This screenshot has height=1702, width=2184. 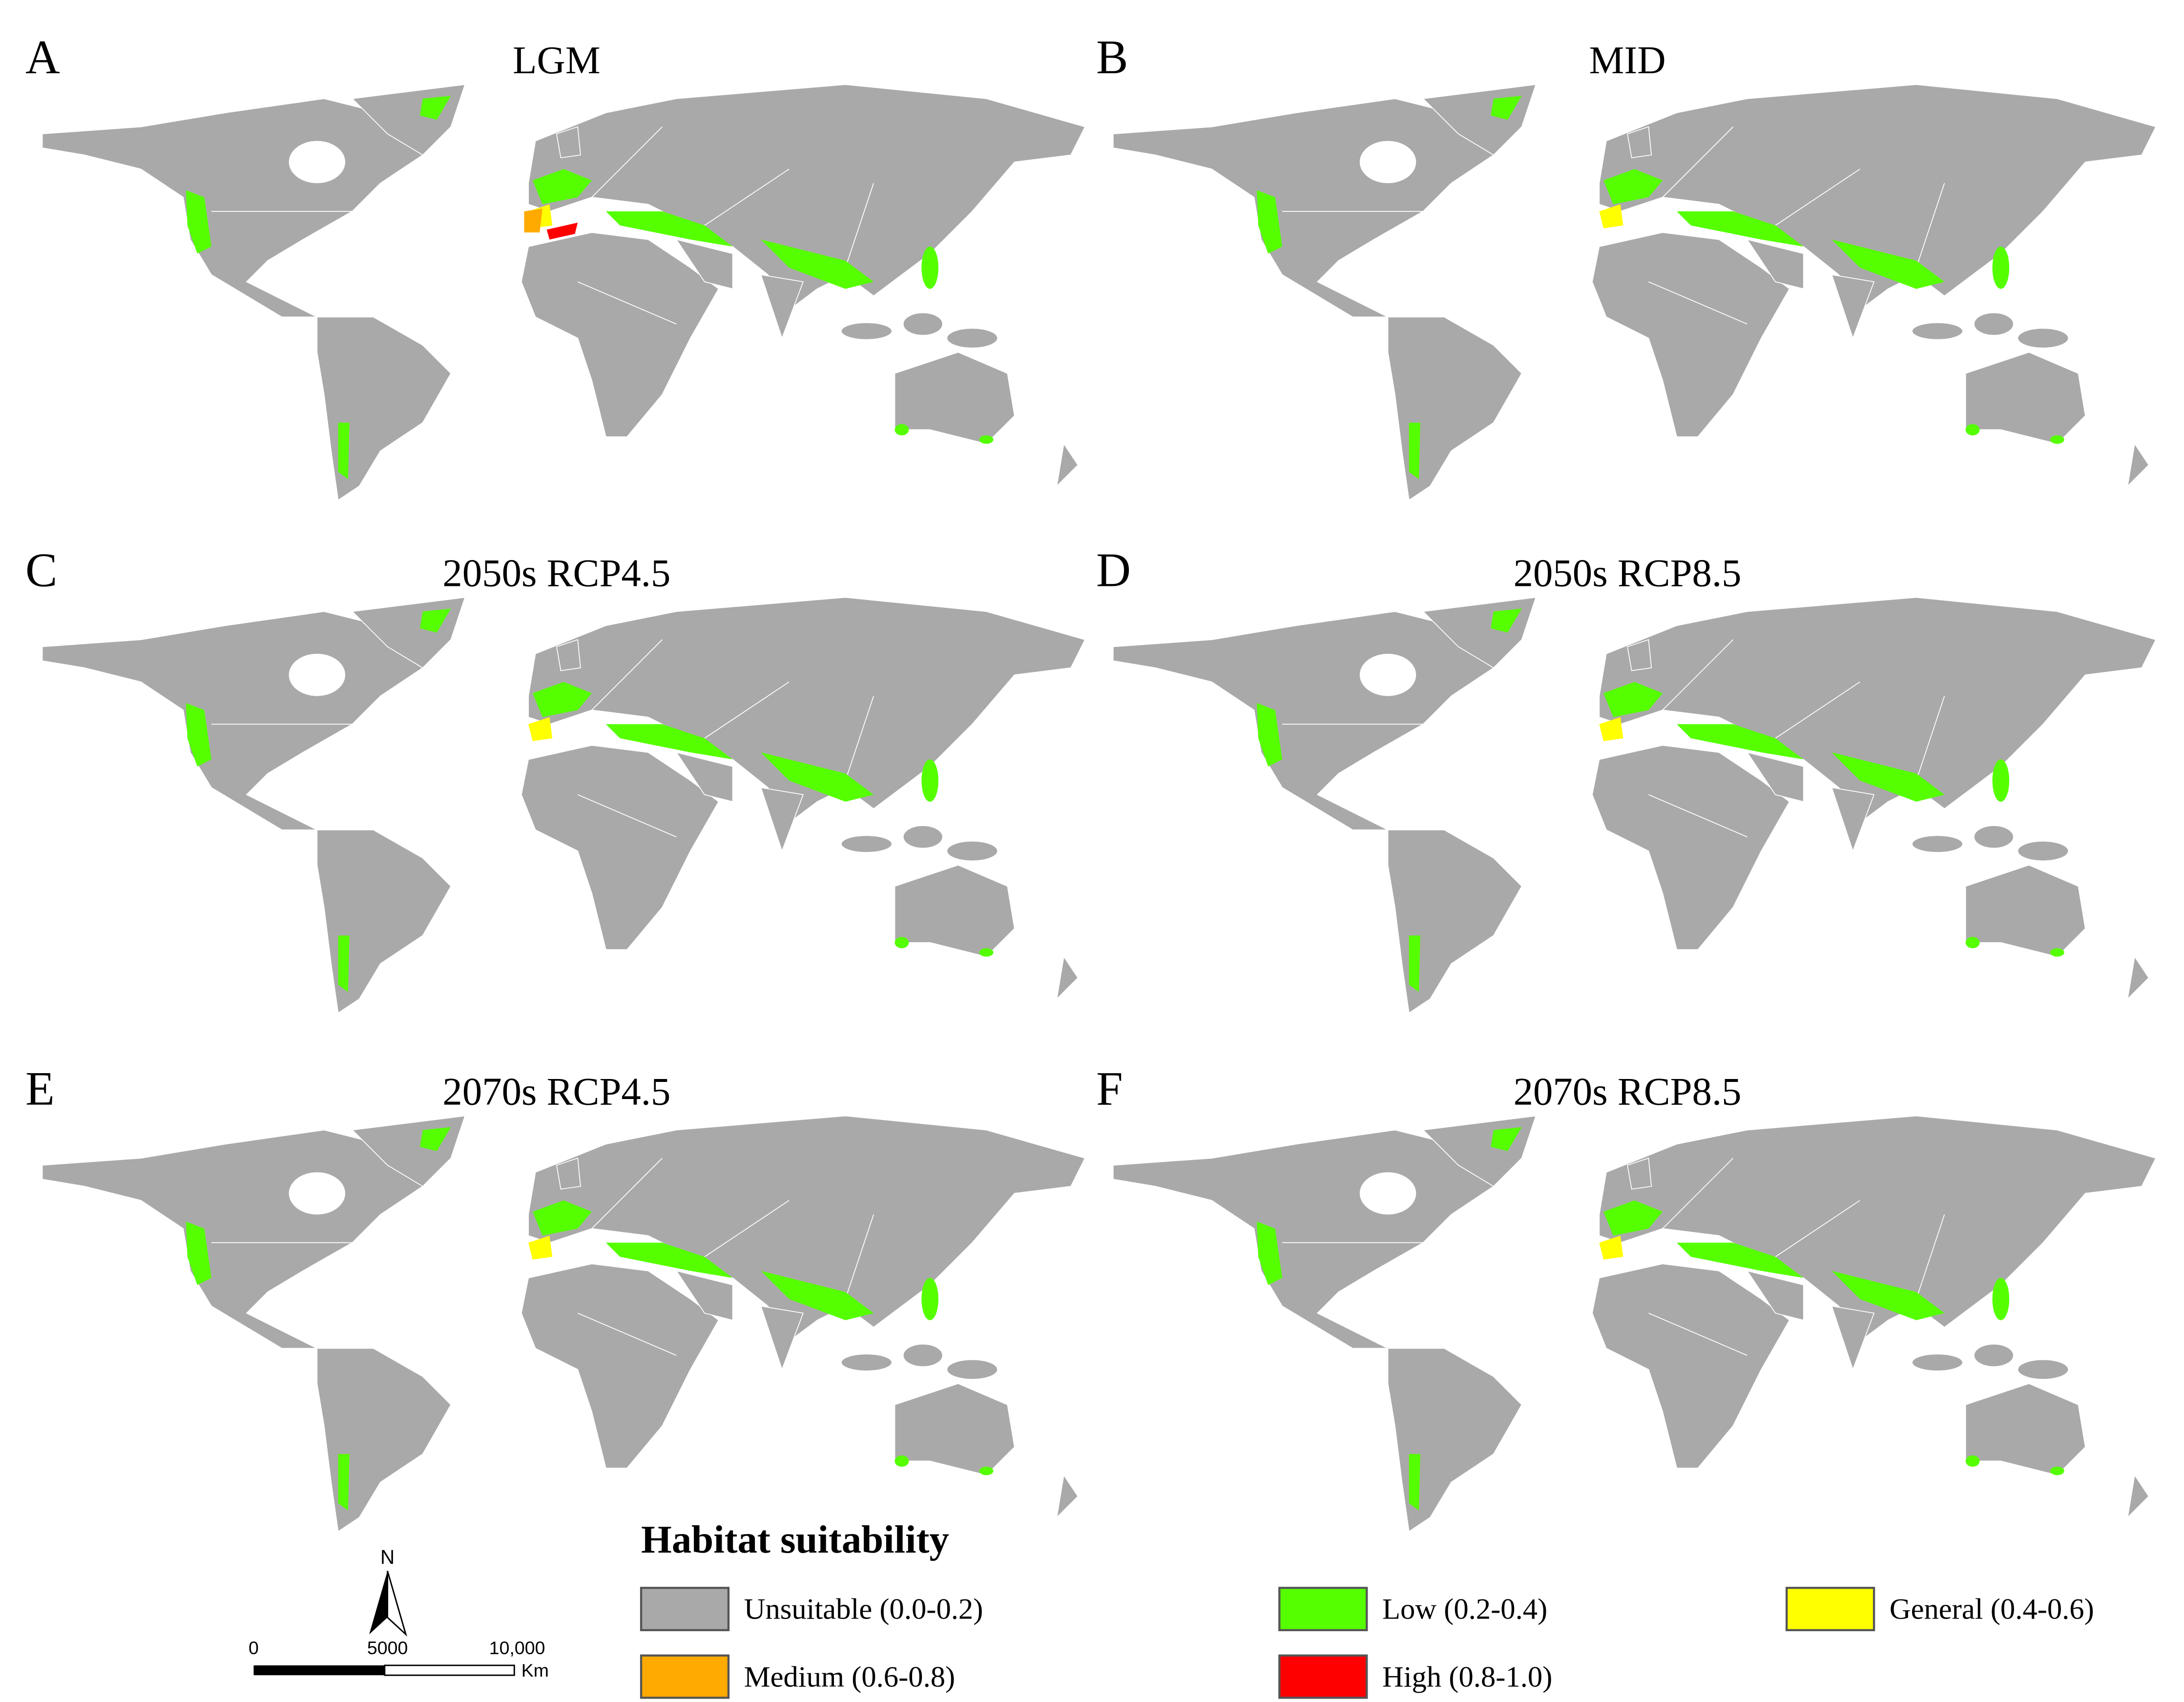 I want to click on panel-title: 2050s RCP4.5, so click(x=556, y=573).